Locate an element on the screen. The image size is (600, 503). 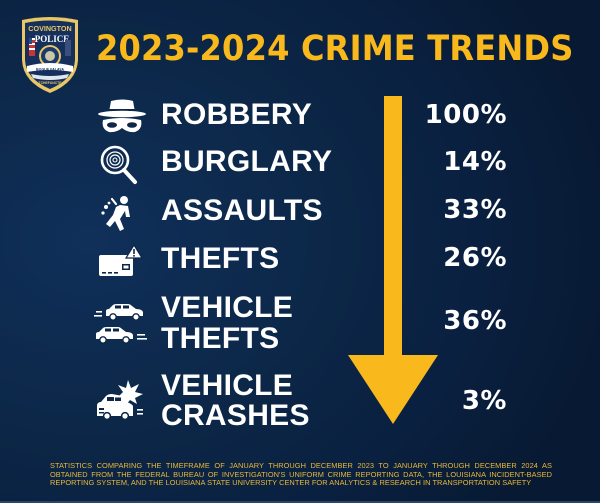
trend-label-line: CRASHES is located at coordinates (235, 415).